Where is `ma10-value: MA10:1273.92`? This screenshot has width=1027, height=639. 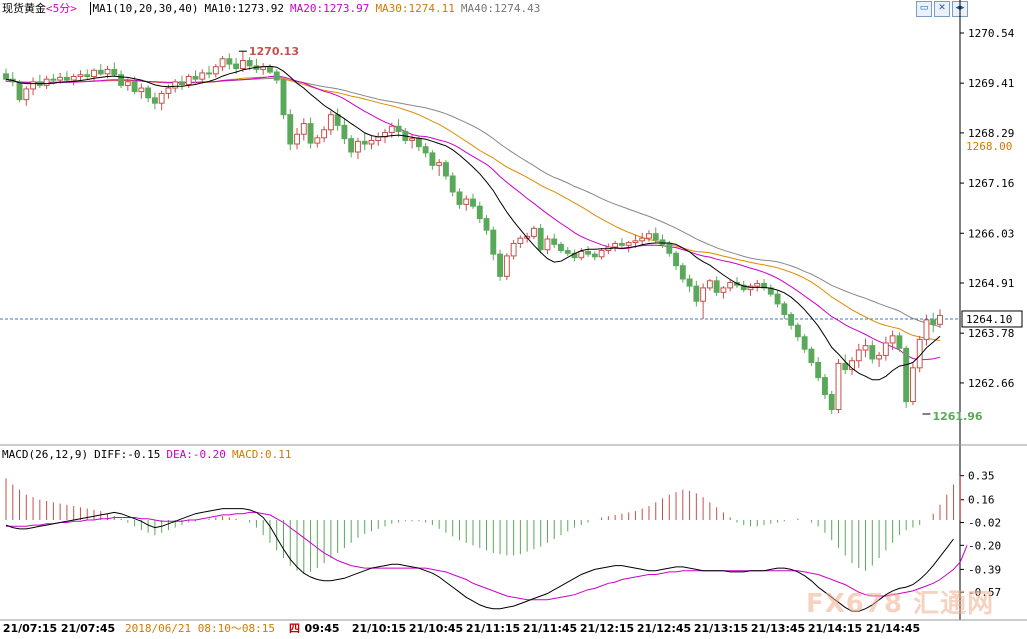 ma10-value: MA10:1273.92 is located at coordinates (244, 8).